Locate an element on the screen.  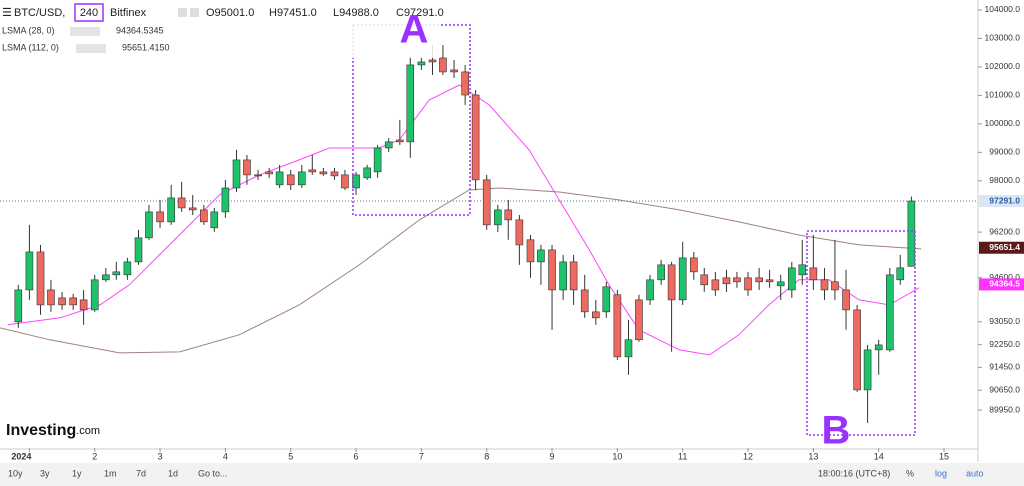
annotation-box is located at coordinates (861, 333).